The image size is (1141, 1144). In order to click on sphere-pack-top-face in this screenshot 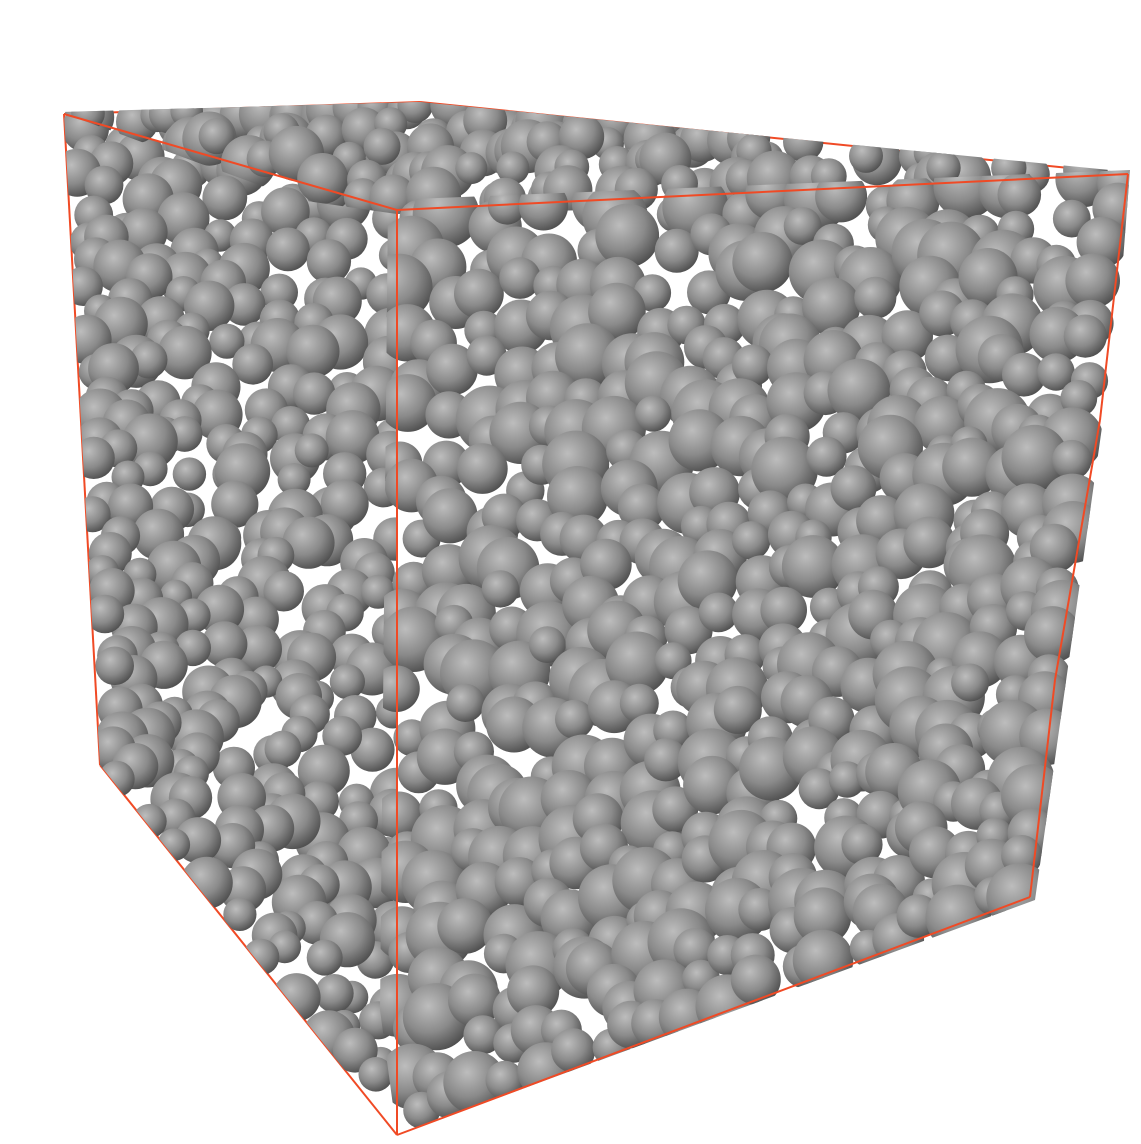, I will do `click(586, 158)`.